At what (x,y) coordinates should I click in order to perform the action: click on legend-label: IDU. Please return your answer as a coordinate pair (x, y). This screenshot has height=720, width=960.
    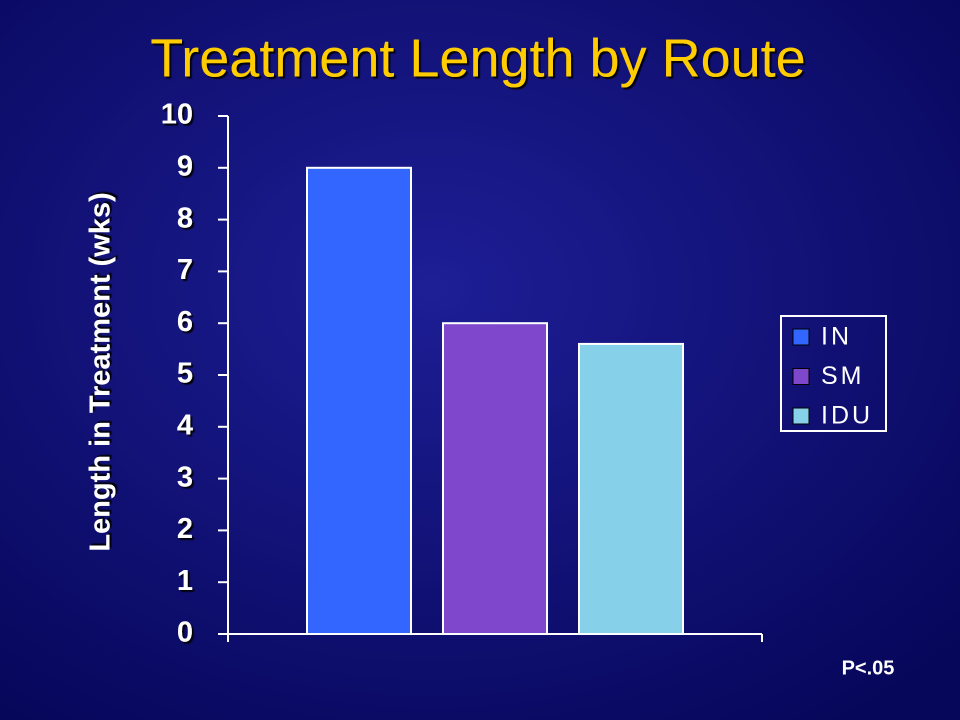
    Looking at the image, I should click on (847, 416).